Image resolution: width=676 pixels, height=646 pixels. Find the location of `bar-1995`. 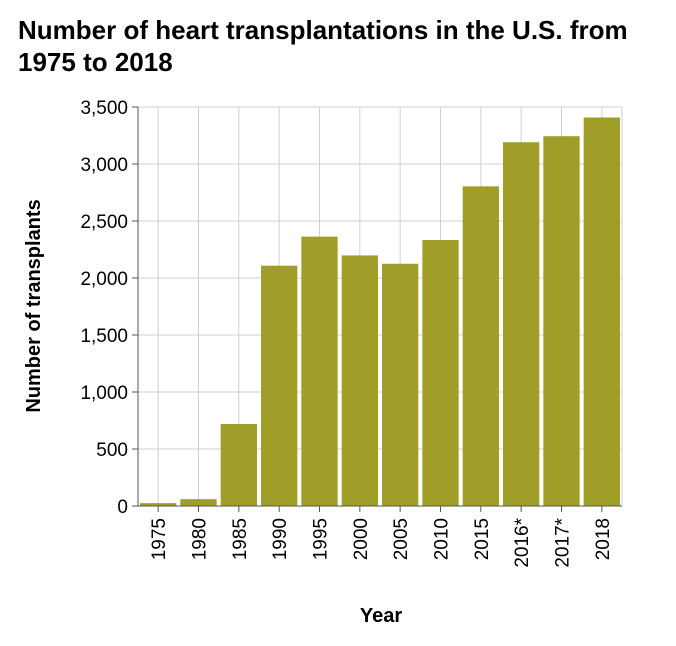

bar-1995 is located at coordinates (319, 371).